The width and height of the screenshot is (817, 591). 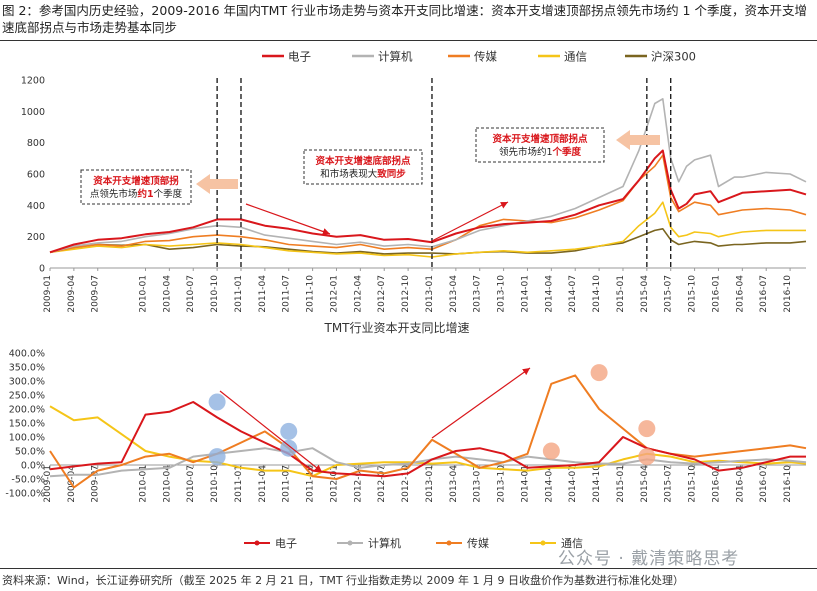 I want to click on annotation-run: 约1, so click(x=145, y=194).